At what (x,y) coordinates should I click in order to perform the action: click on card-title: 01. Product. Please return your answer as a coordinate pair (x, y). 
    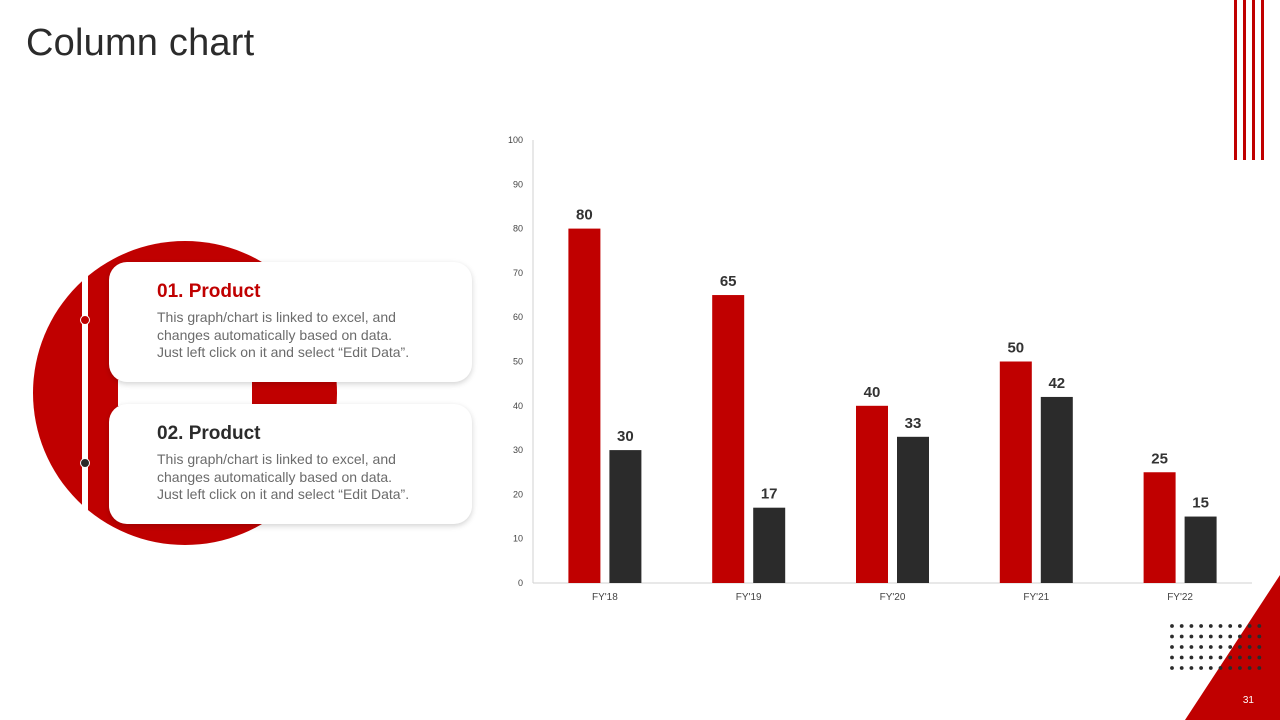
    Looking at the image, I should click on (209, 291).